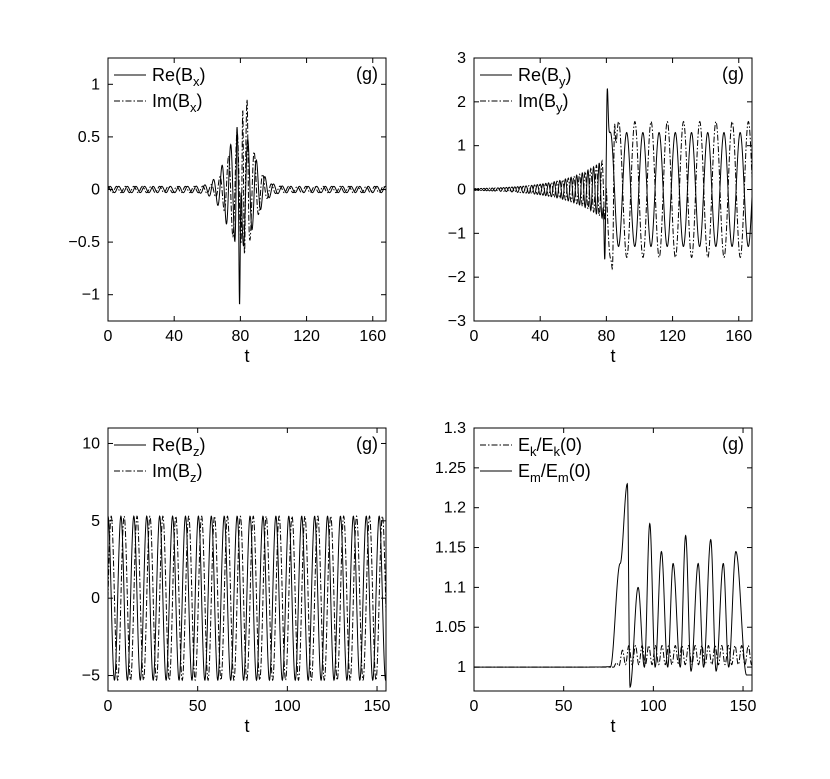  I want to click on y-tick-label: 1.05, so click(450, 627).